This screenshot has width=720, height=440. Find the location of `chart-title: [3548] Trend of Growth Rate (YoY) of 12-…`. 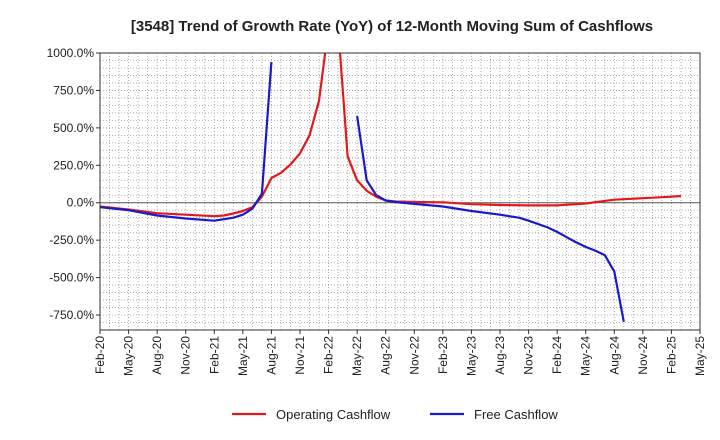

chart-title: [3548] Trend of Growth Rate (YoY) of 12-… is located at coordinates (392, 26).